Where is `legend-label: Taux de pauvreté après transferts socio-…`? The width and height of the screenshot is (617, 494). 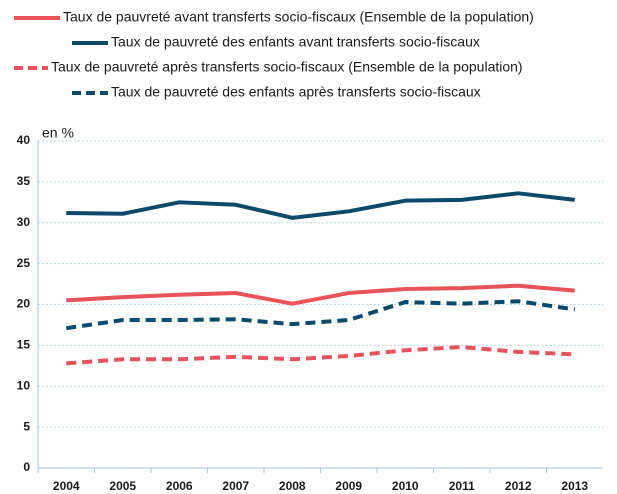 legend-label: Taux de pauvreté après transferts socio-… is located at coordinates (287, 67).